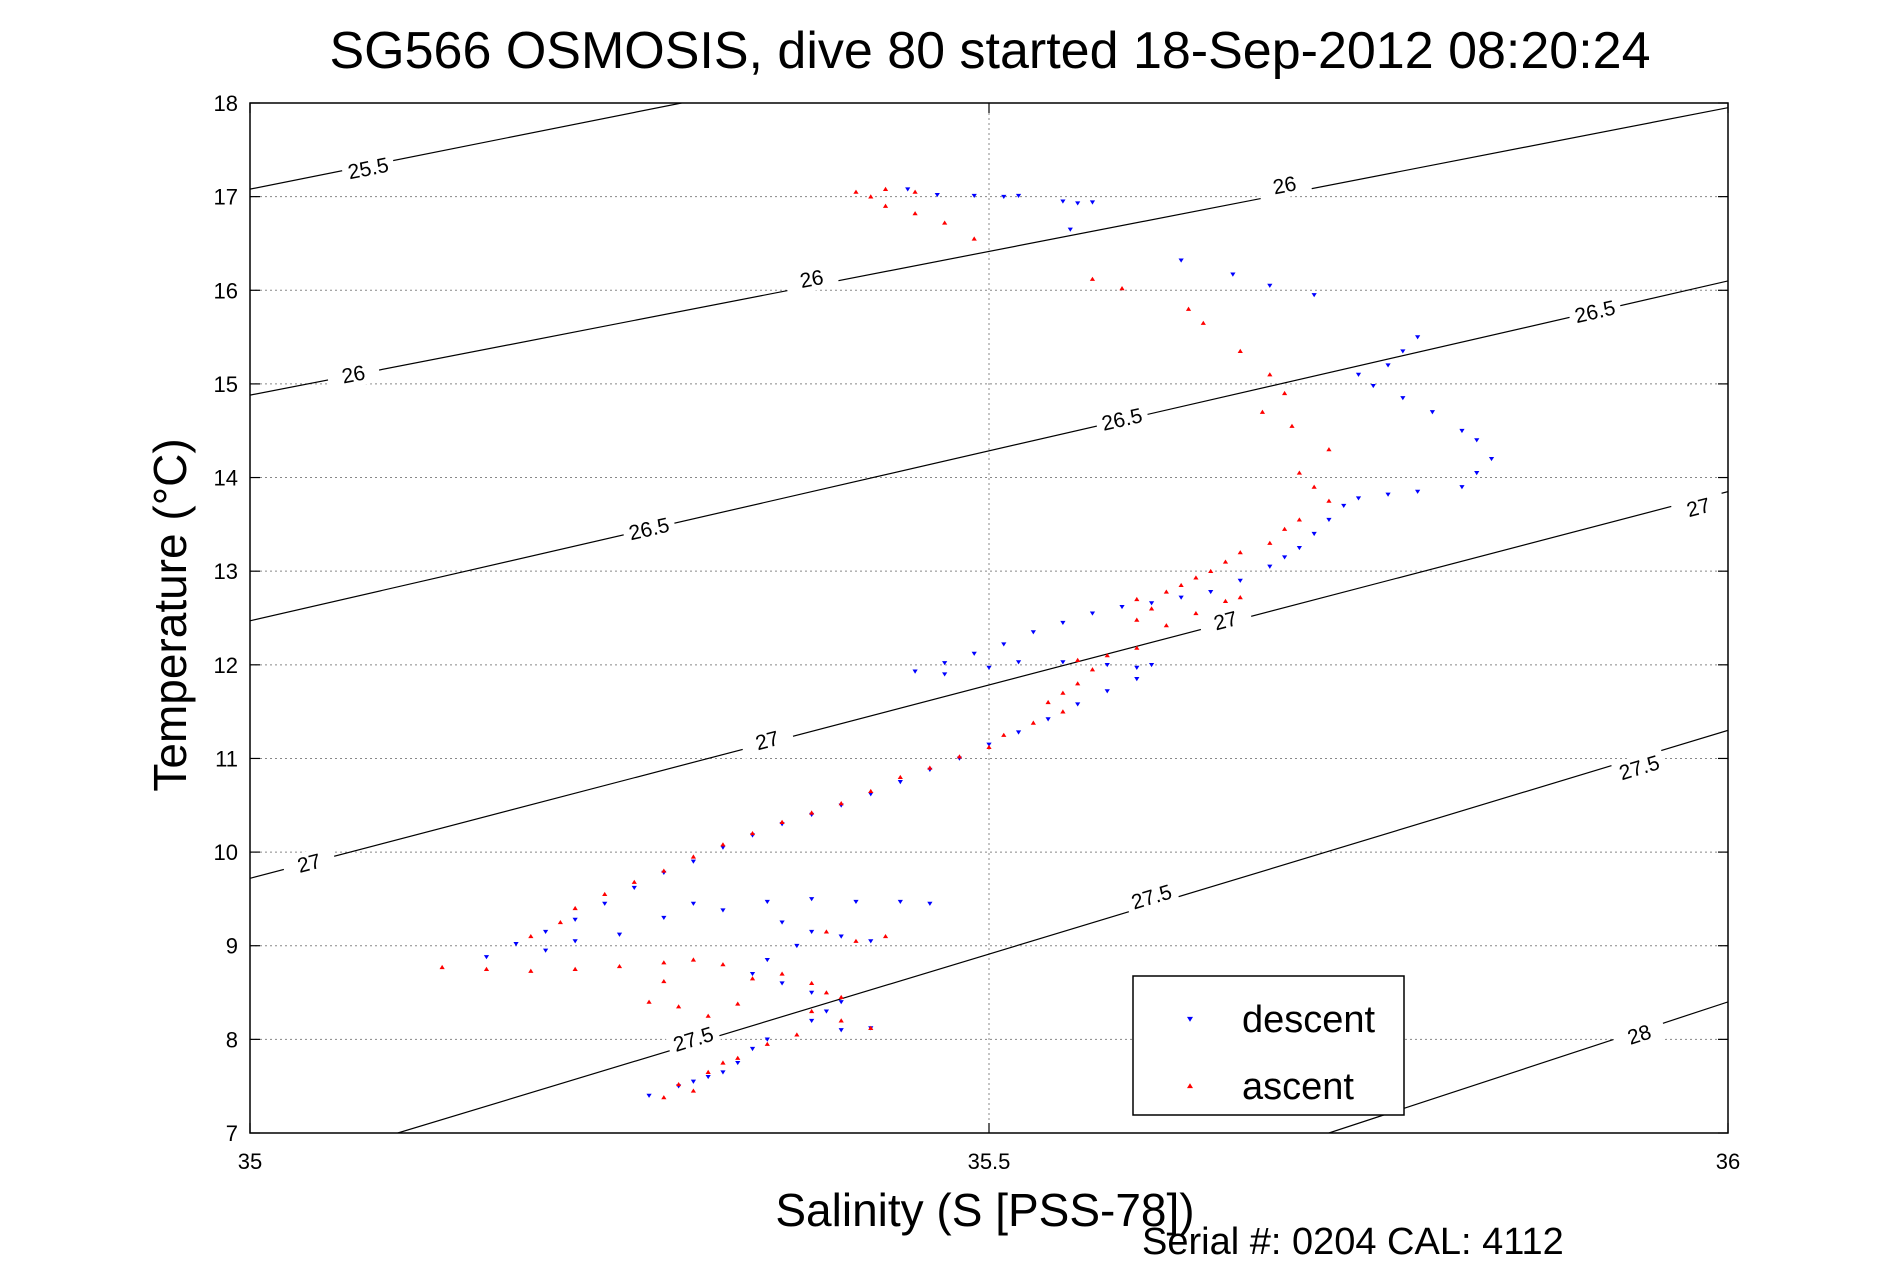 This screenshot has width=1891, height=1267. Describe the element at coordinates (1353, 1241) in the screenshot. I see `serial-cal-footer: Serial #: 0204 CAL: 4112` at that location.